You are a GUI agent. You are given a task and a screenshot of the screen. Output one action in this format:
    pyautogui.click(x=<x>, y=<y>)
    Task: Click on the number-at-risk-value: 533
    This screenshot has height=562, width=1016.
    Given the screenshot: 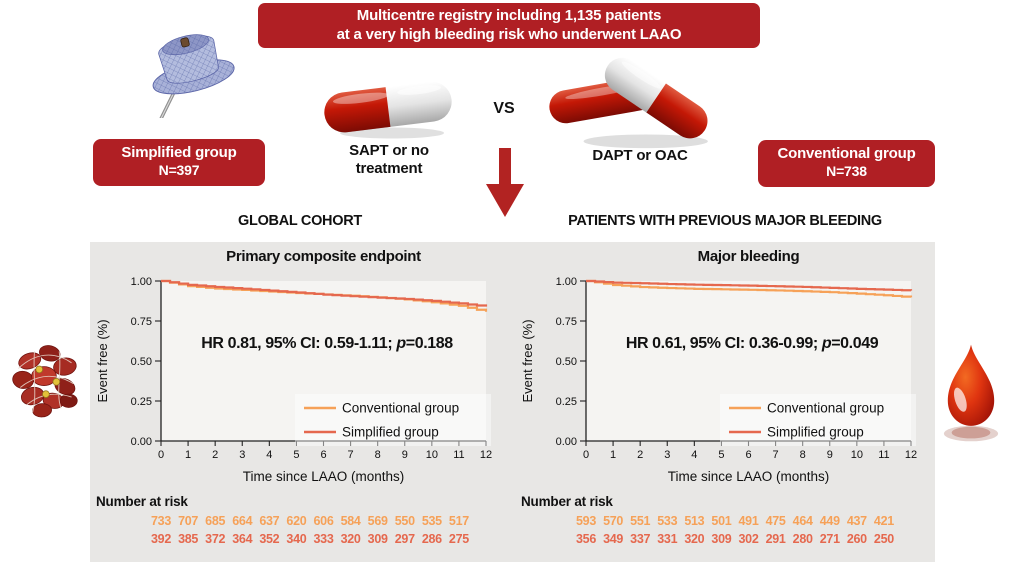 What is the action you would take?
    pyautogui.click(x=667, y=521)
    